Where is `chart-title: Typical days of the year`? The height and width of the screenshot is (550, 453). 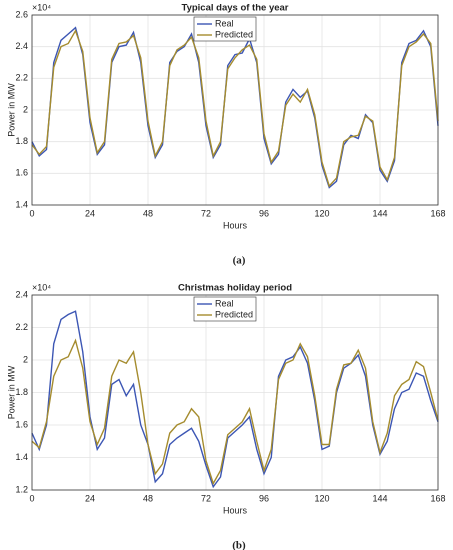 chart-title: Typical days of the year is located at coordinates (234, 8).